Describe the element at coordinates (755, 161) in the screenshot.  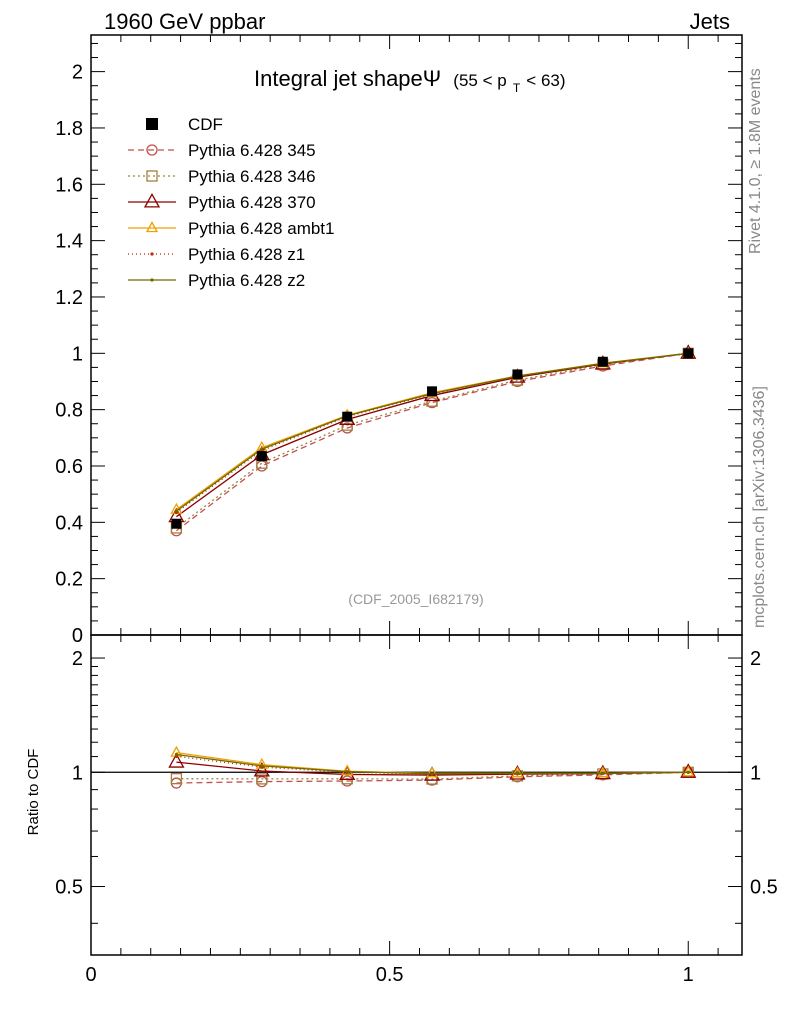
I see `rivet-version-label: Rivet 4.1.0, ≥ 1.8M events` at that location.